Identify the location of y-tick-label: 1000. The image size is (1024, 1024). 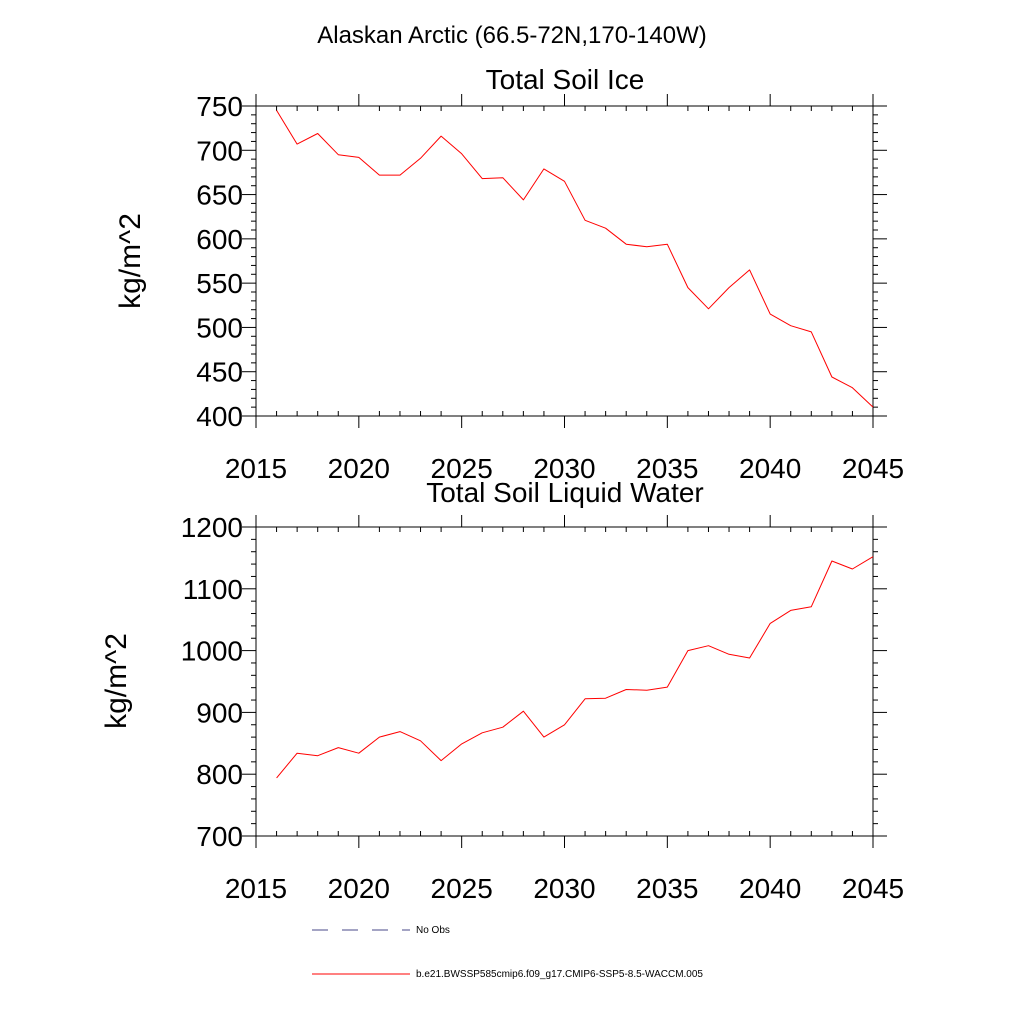
(212, 651).